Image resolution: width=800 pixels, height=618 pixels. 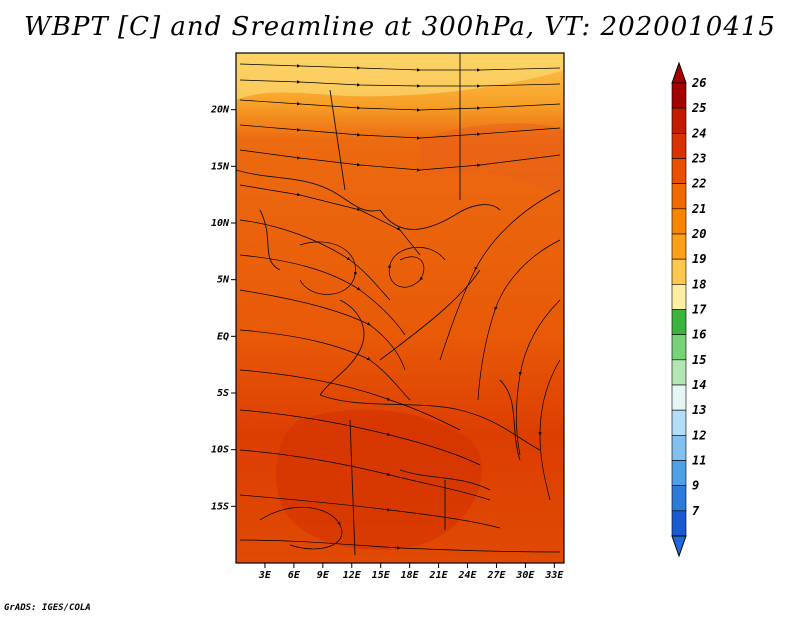 What do you see at coordinates (698, 159) in the screenshot?
I see `colorbar-label: 23` at bounding box center [698, 159].